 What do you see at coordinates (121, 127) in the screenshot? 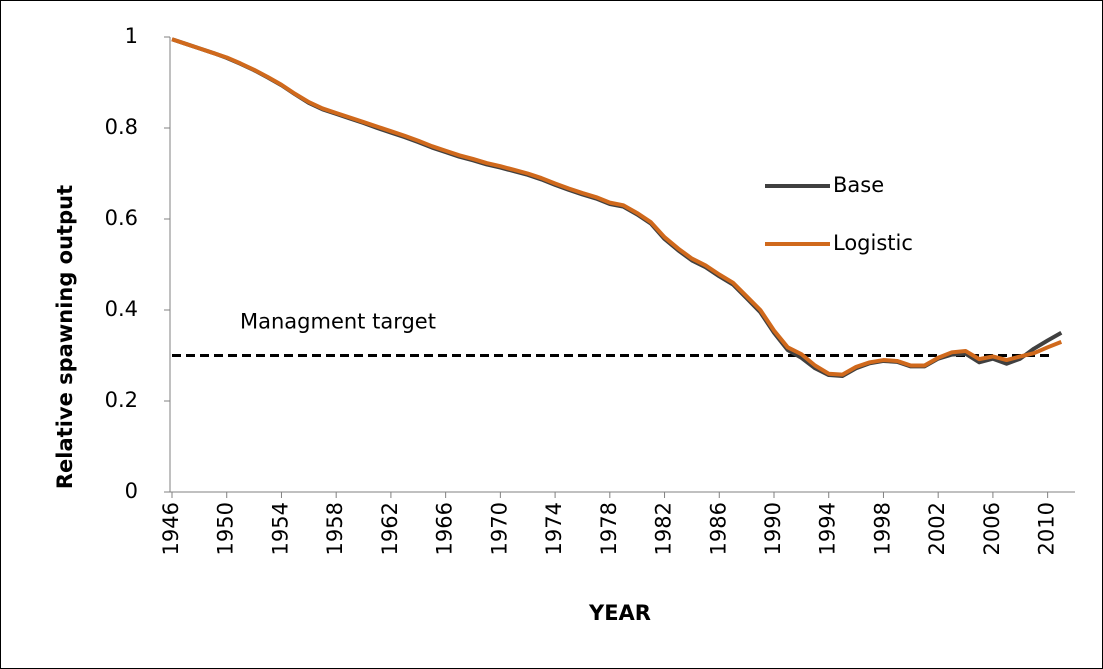
I see `y-tick-label: 0.8` at bounding box center [121, 127].